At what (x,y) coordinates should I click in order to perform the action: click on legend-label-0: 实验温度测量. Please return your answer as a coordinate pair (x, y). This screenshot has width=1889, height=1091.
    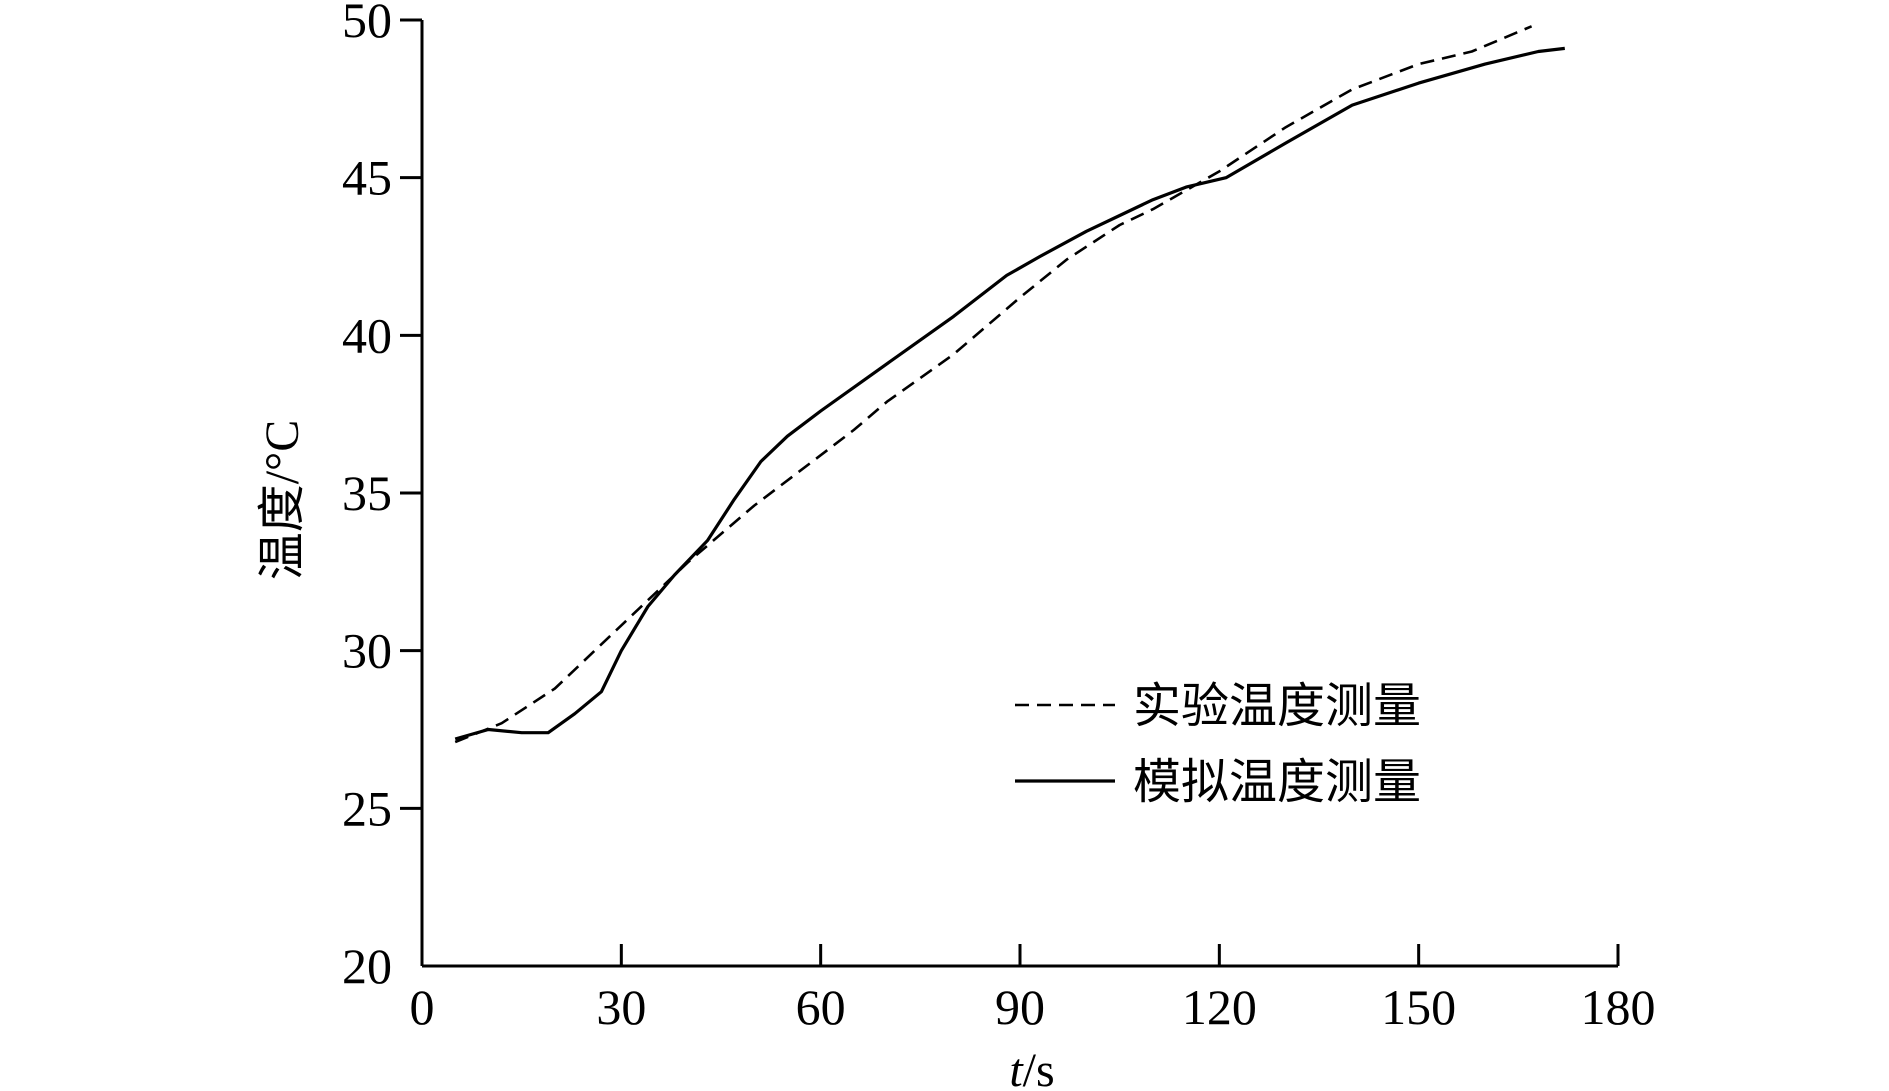
    Looking at the image, I should click on (1277, 706).